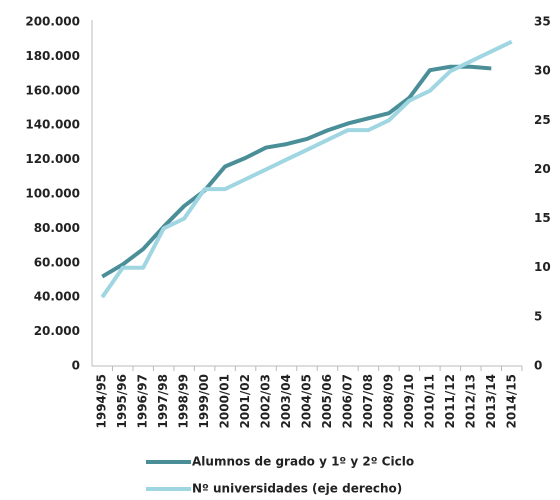  I want to click on y-tick-label: 0, so click(76, 366).